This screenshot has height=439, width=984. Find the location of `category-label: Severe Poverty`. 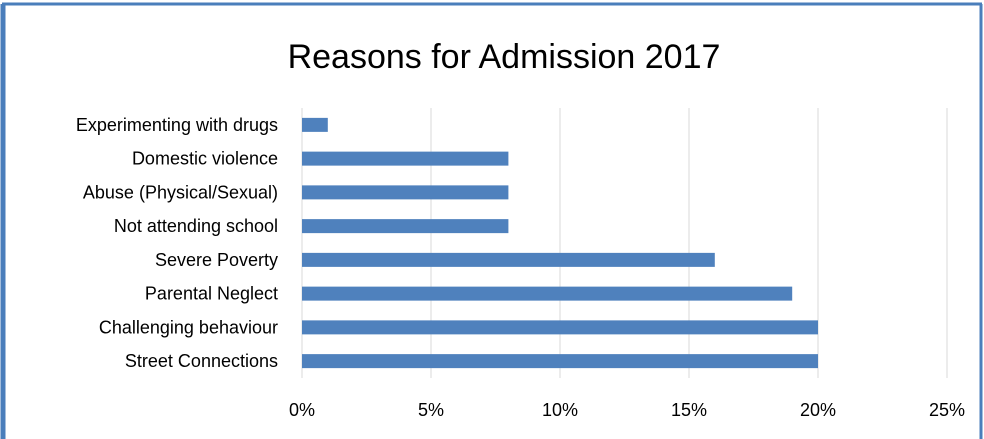

category-label: Severe Poverty is located at coordinates (216, 260).